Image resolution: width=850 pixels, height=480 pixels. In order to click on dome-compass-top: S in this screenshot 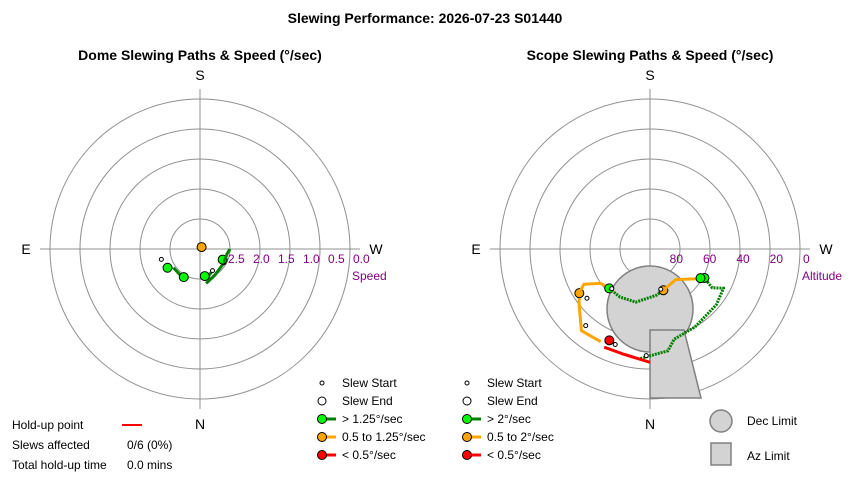, I will do `click(199, 75)`.